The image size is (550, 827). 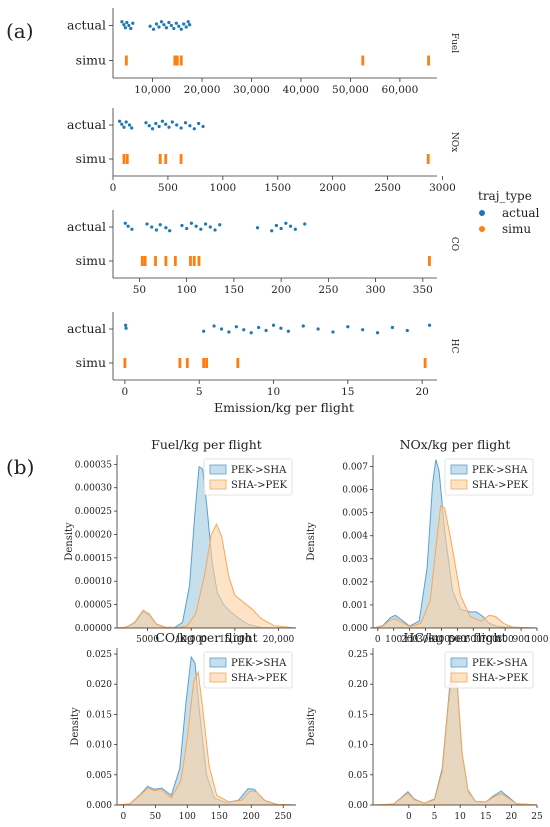 I want to click on y-tick-label: 0.00020, so click(x=93, y=535).